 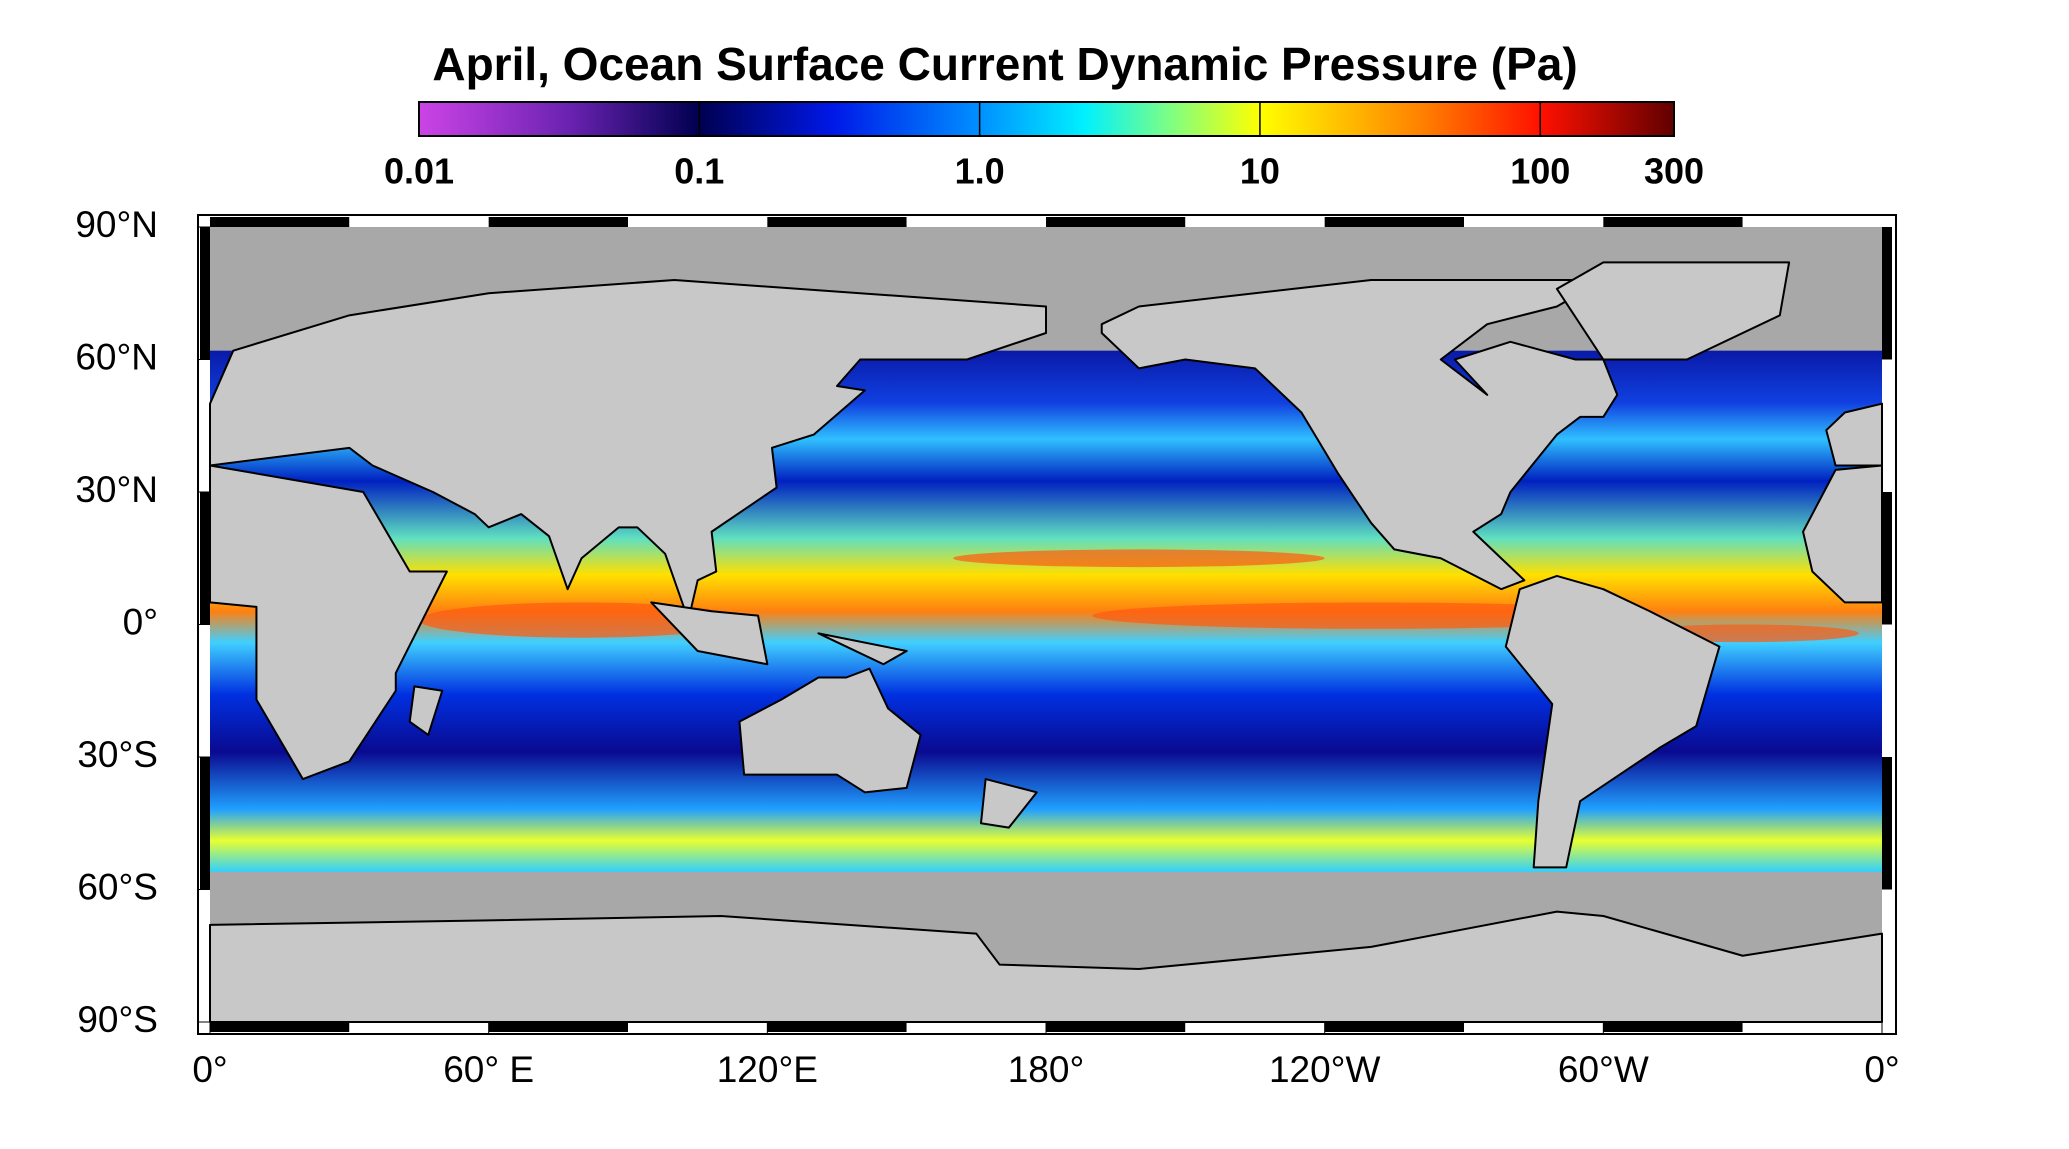 I want to click on lon-tick-label: 180°, so click(x=1046, y=1069).